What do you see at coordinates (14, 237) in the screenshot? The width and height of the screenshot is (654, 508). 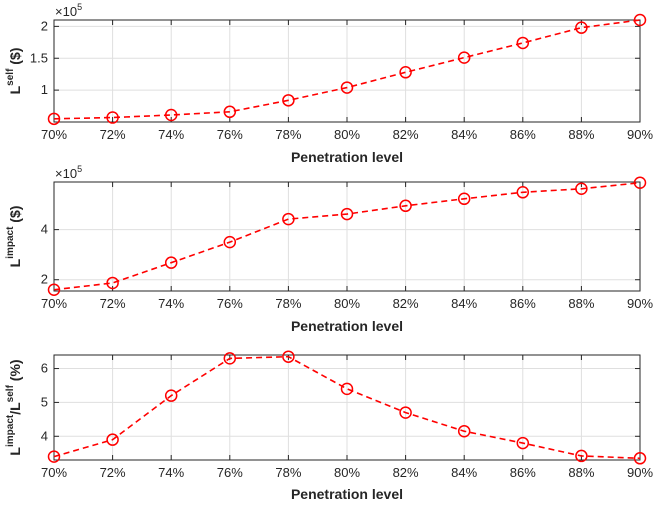 I see `y-axis-label: Limpact ($)` at bounding box center [14, 237].